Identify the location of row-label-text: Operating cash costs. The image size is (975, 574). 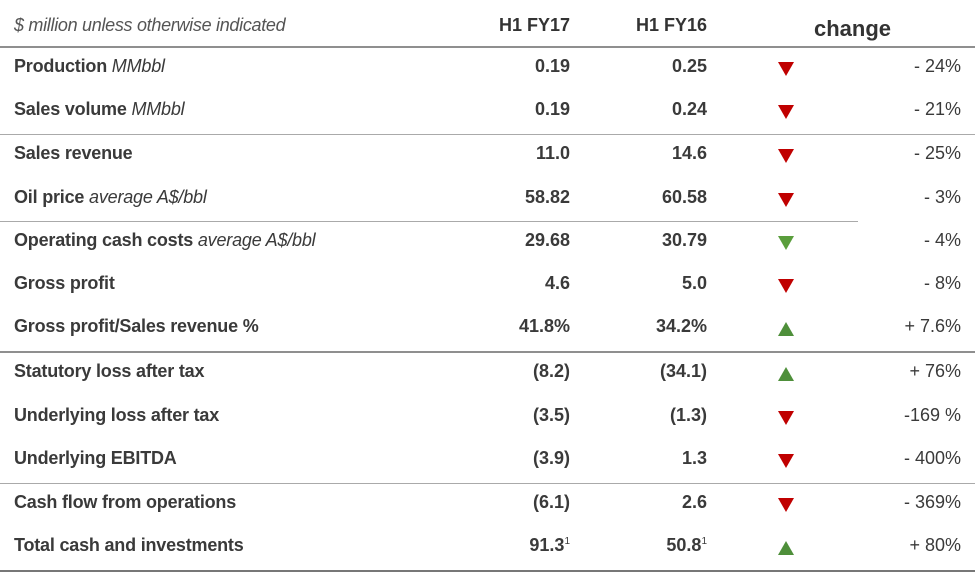
(104, 240).